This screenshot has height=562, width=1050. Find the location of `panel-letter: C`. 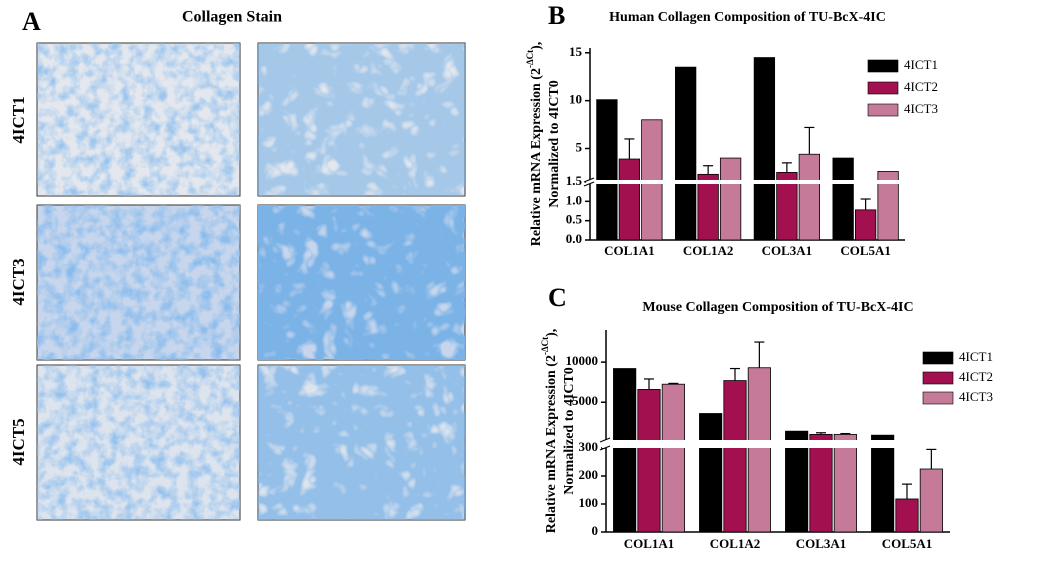

panel-letter: C is located at coordinates (557, 297).